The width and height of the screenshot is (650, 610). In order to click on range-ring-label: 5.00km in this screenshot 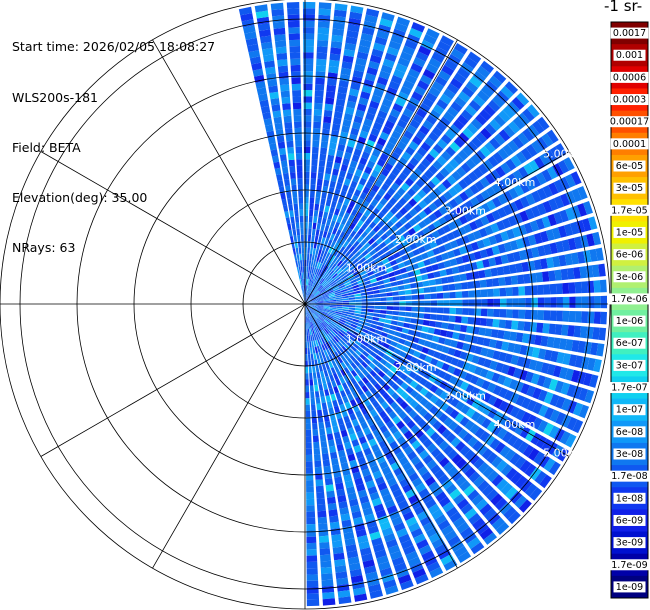, I will do `click(564, 154)`.